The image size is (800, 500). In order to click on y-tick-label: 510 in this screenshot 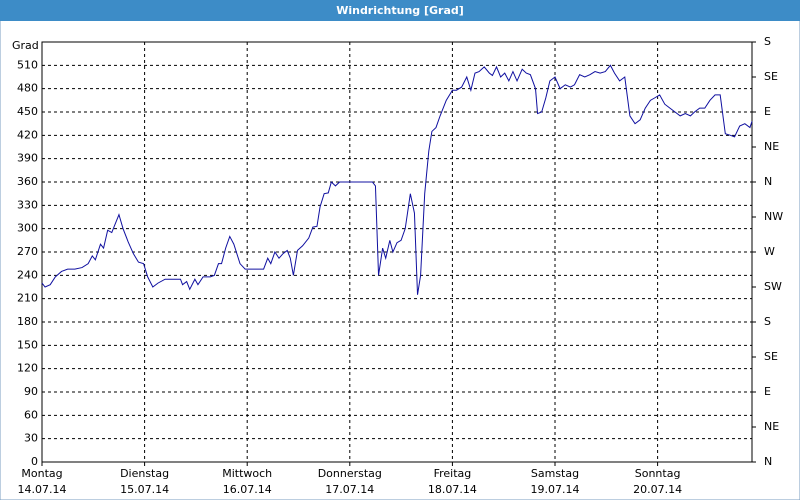, I will do `click(27, 64)`.